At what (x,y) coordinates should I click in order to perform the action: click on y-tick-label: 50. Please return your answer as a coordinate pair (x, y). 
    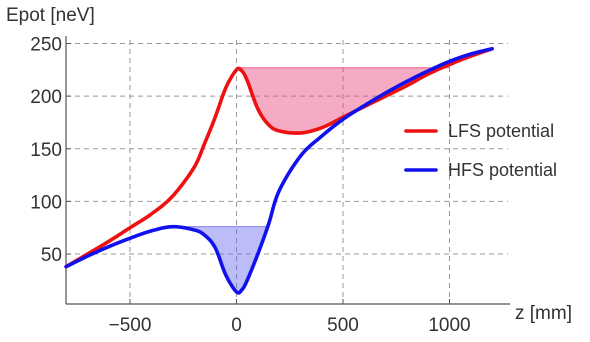
    Looking at the image, I should click on (51, 255).